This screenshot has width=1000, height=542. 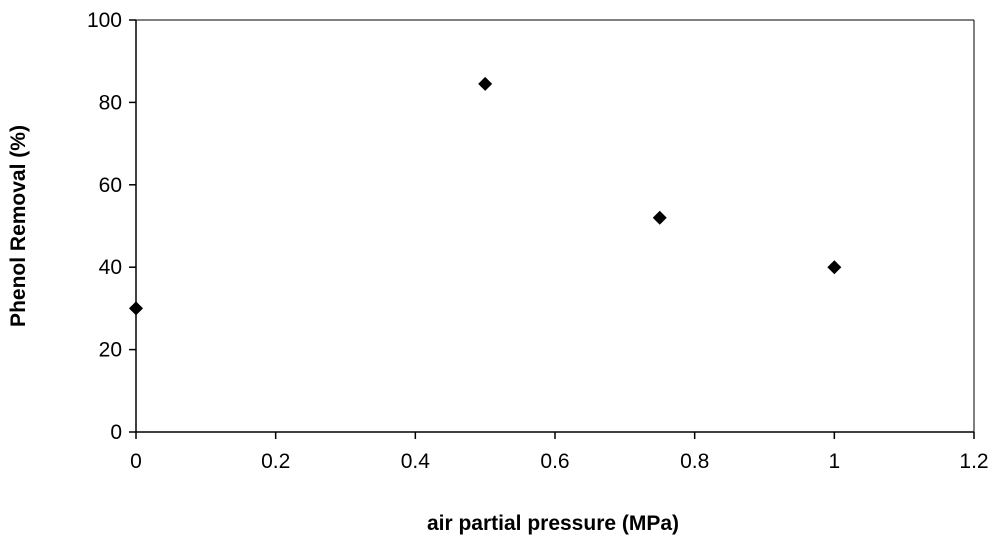 I want to click on x-axis-ticks: 0 0.2 0.4 0.6 0.8 1 1.2, so click(x=559, y=452).